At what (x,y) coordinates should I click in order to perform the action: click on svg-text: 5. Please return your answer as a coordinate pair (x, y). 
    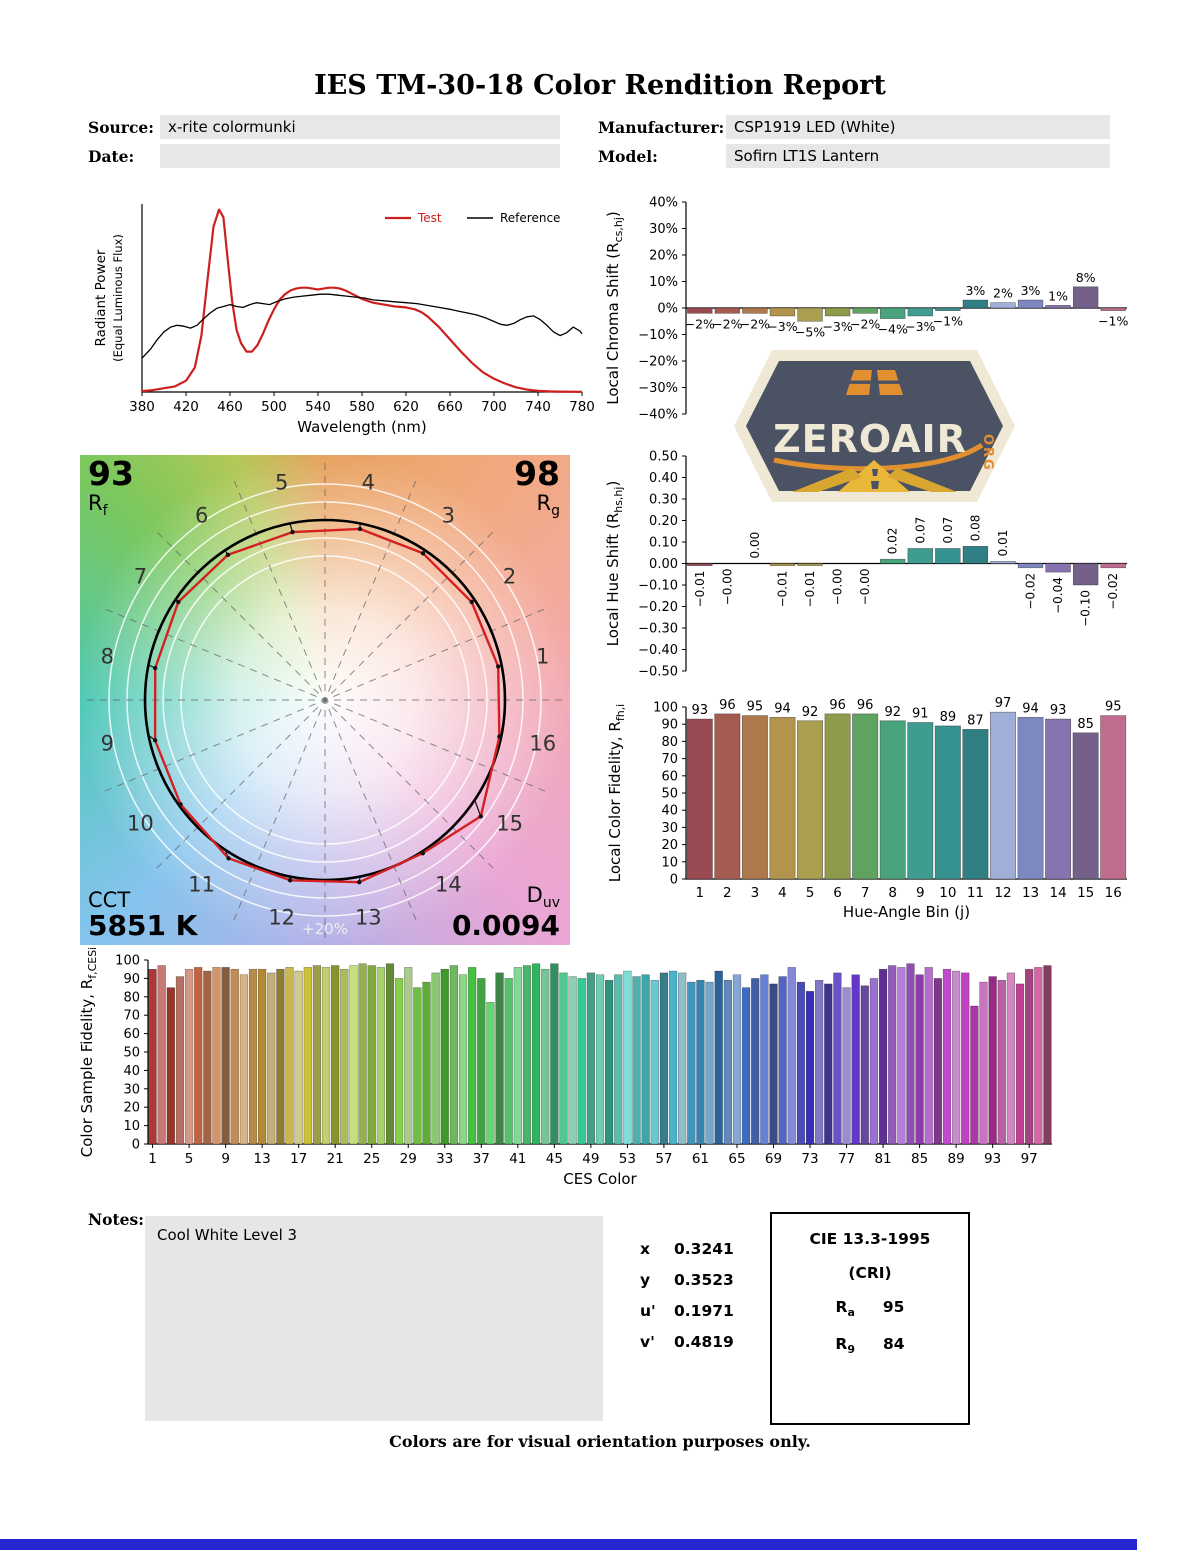
    Looking at the image, I should click on (281, 482).